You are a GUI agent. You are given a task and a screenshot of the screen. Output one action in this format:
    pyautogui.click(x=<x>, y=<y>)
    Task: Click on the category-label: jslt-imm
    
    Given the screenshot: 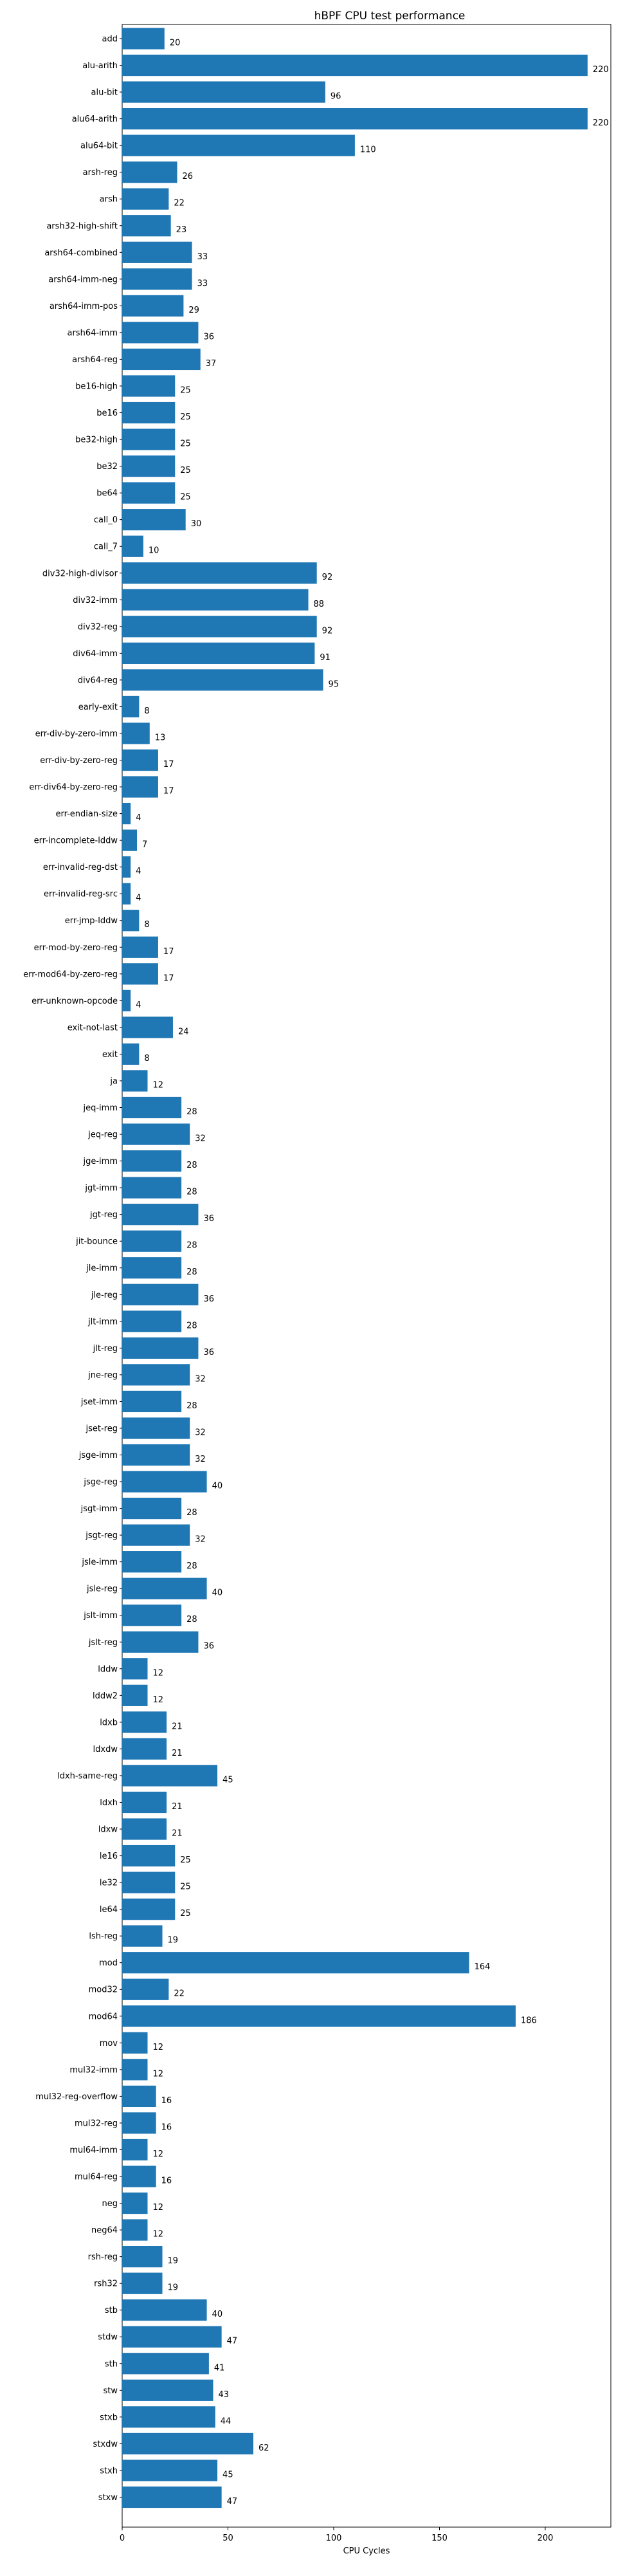 What is the action you would take?
    pyautogui.click(x=100, y=1616)
    